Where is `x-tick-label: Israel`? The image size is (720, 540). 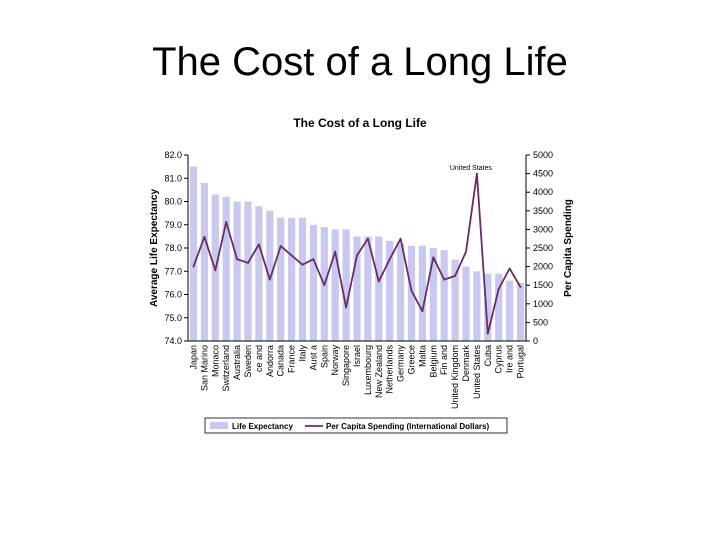 x-tick-label: Israel is located at coordinates (357, 356).